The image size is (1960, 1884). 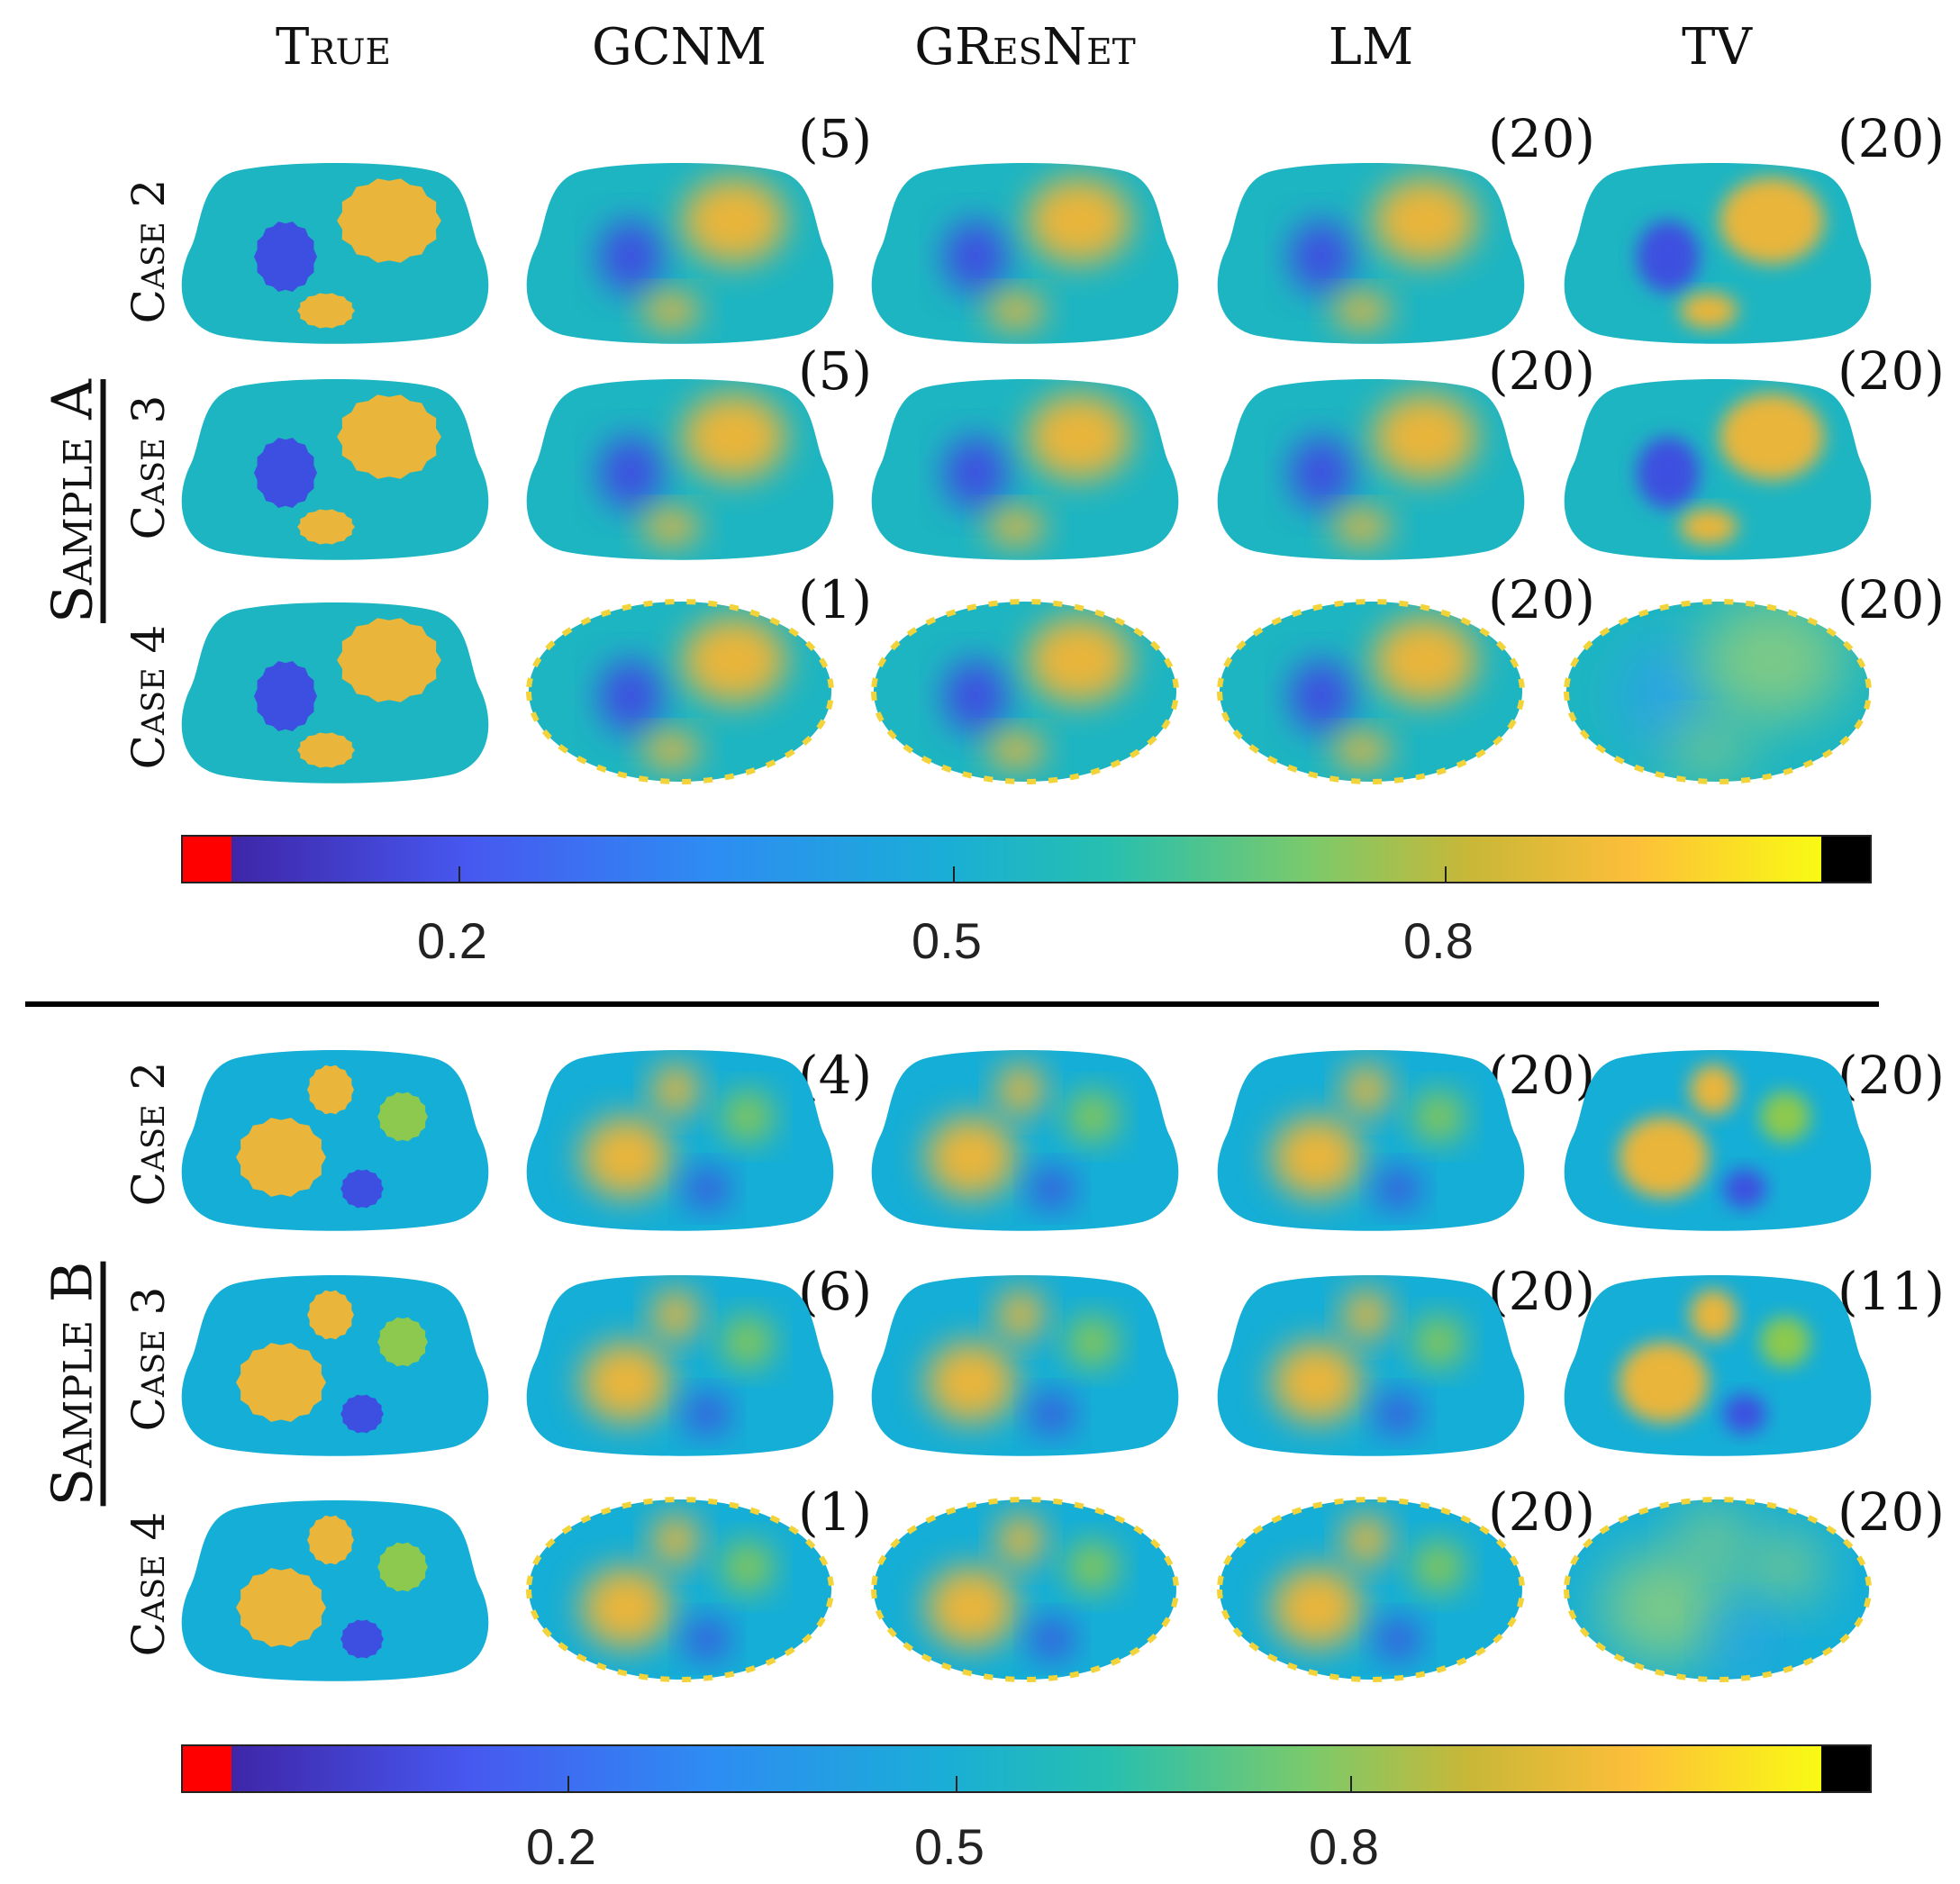 I want to click on panel-b2-gresnet, so click(x=1025, y=1140).